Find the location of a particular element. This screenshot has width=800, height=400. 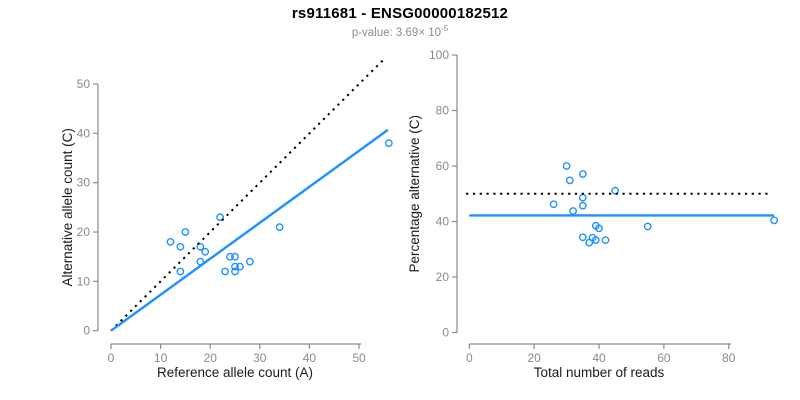

y-axis-title: Alternative allele count (C) is located at coordinates (67, 207).